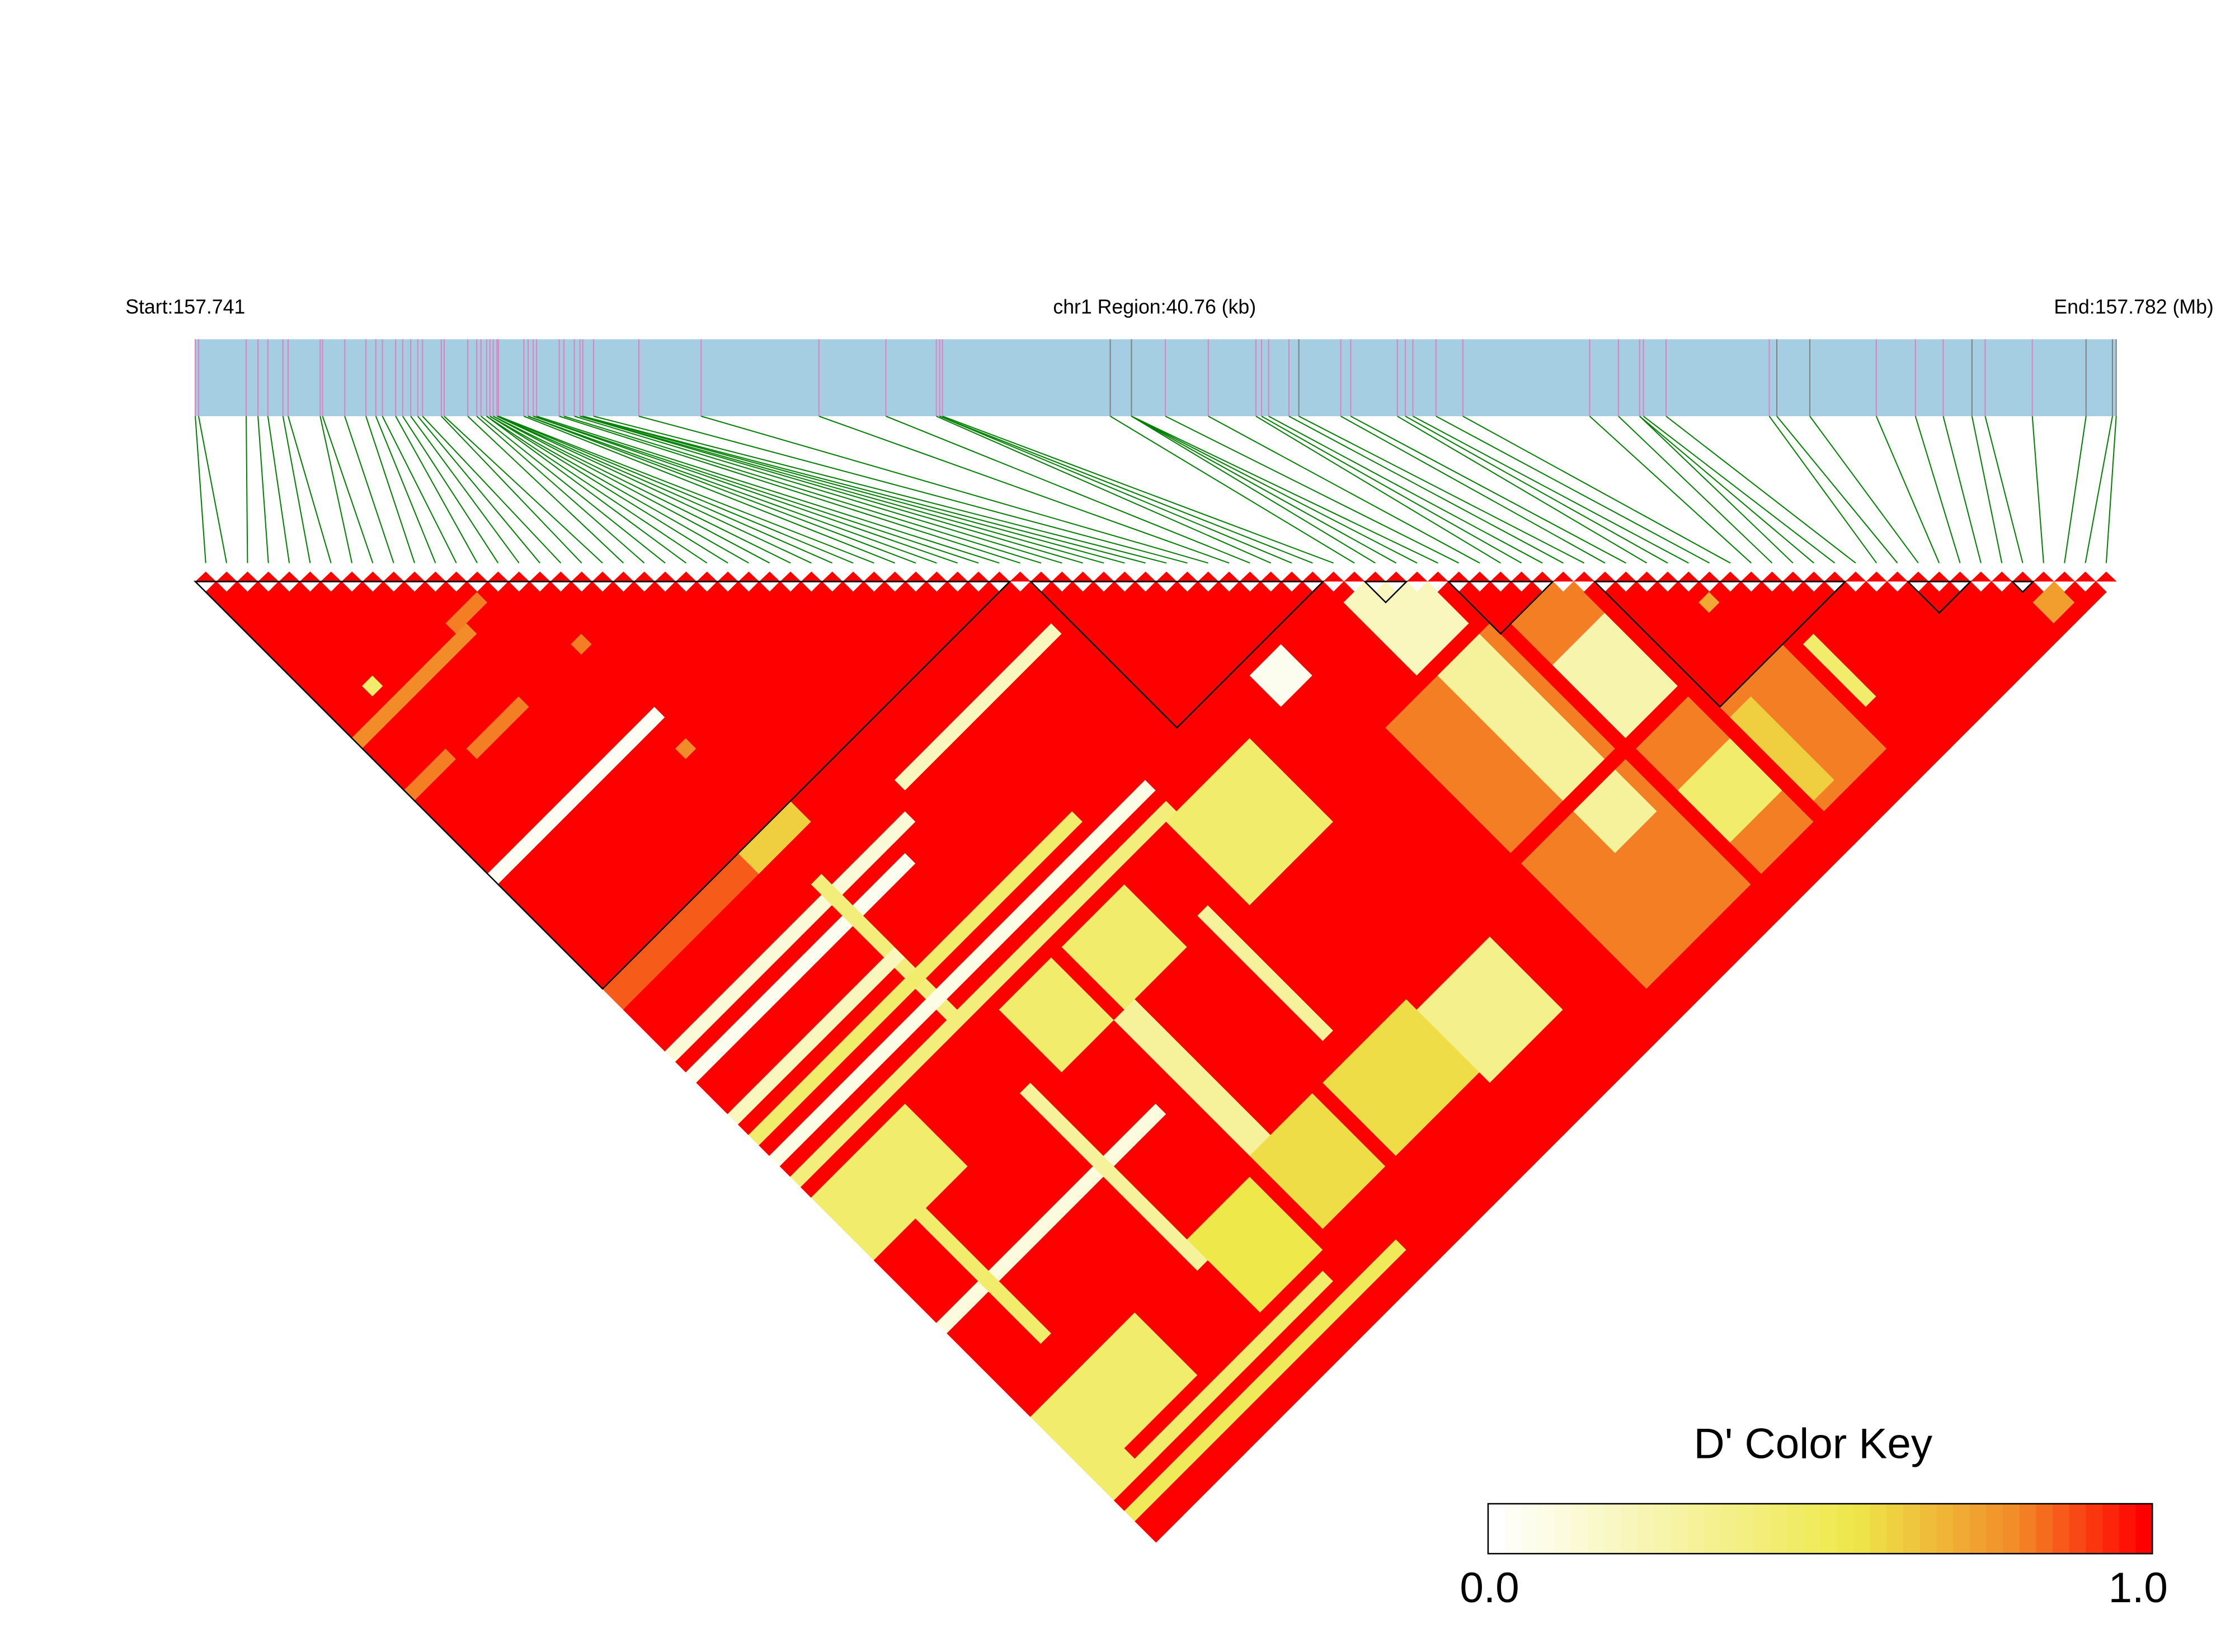 This screenshot has width=2235, height=1652. I want to click on gene-region-bar, so click(1156, 377).